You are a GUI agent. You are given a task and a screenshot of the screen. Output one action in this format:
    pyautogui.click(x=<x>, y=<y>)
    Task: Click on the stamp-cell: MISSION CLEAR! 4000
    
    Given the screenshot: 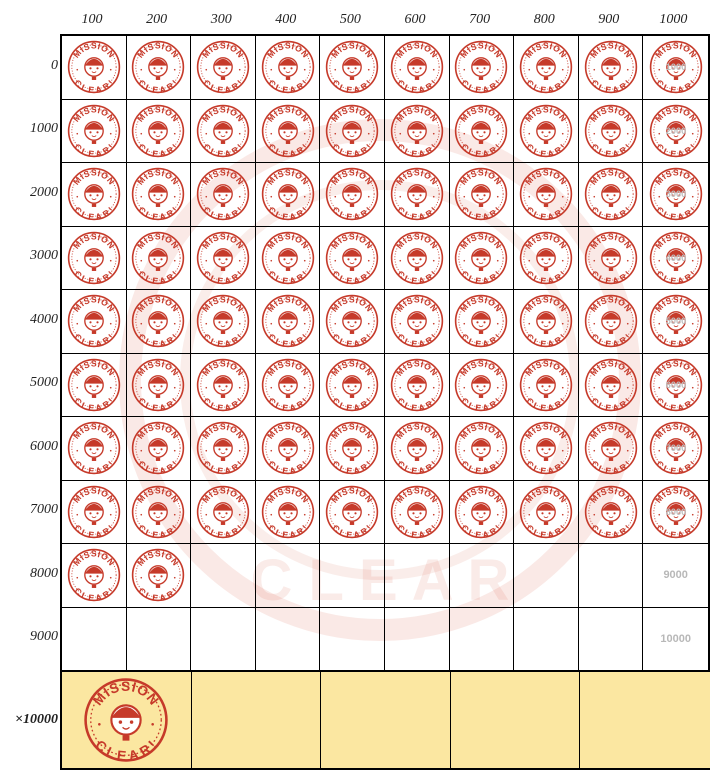 What is the action you would take?
    pyautogui.click(x=675, y=258)
    